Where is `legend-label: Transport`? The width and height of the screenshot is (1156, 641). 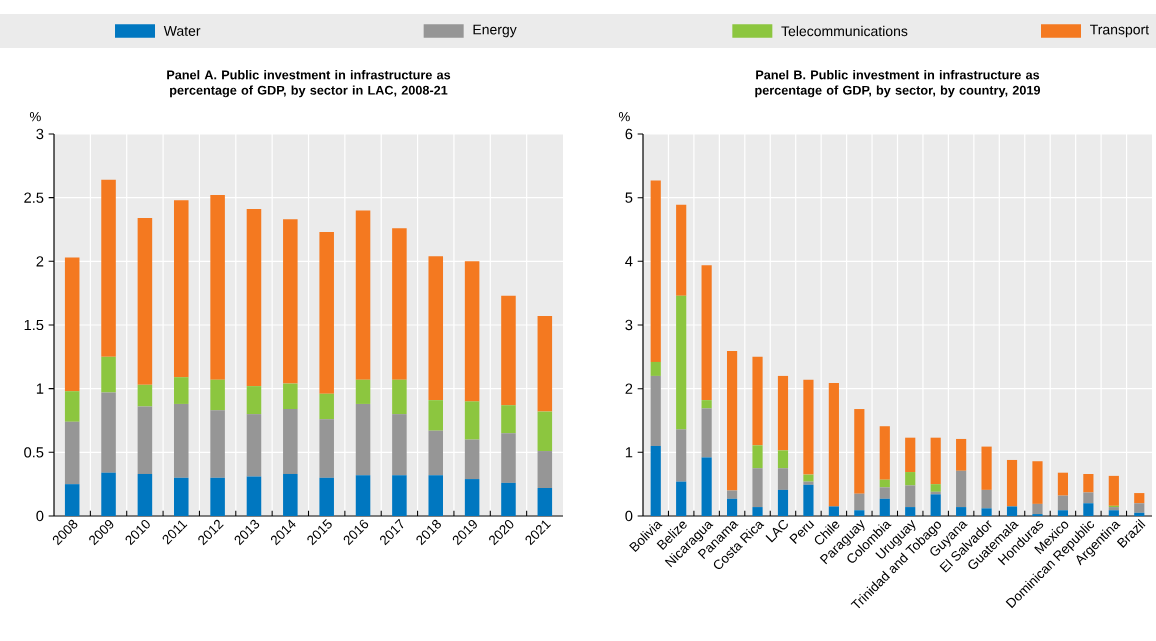 legend-label: Transport is located at coordinates (1119, 31).